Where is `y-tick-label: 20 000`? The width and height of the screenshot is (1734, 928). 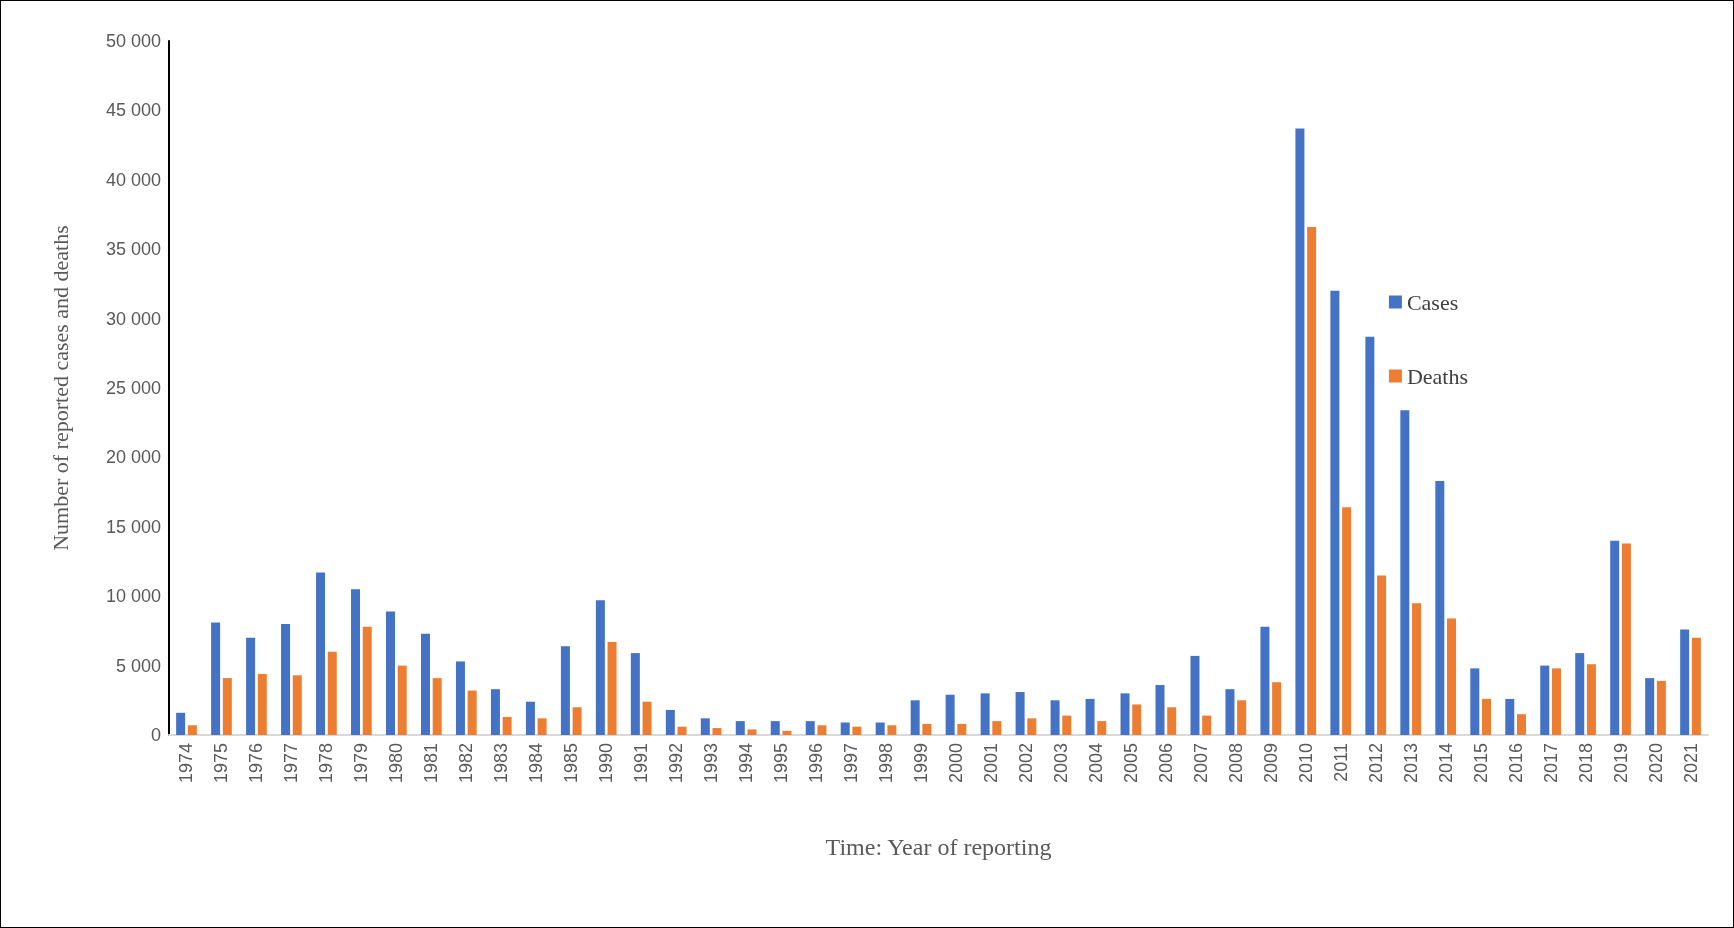
y-tick-label: 20 000 is located at coordinates (133, 457).